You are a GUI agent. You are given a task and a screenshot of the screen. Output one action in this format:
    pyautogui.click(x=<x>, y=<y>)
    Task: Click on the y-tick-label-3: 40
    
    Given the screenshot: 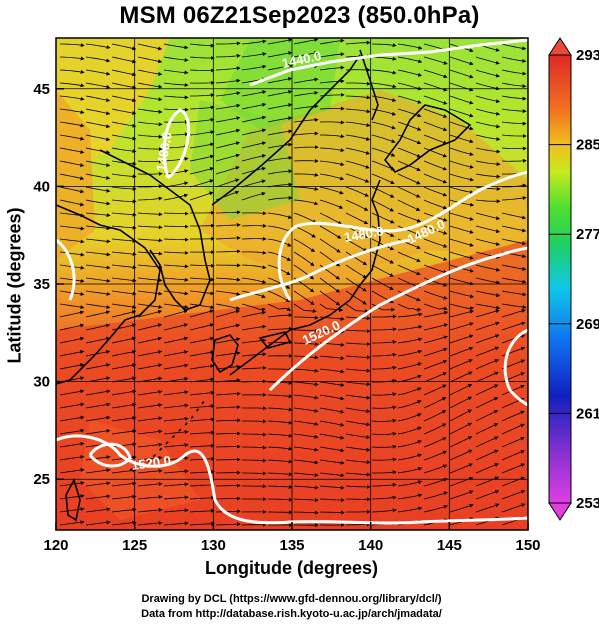 What is the action you would take?
    pyautogui.click(x=41, y=186)
    